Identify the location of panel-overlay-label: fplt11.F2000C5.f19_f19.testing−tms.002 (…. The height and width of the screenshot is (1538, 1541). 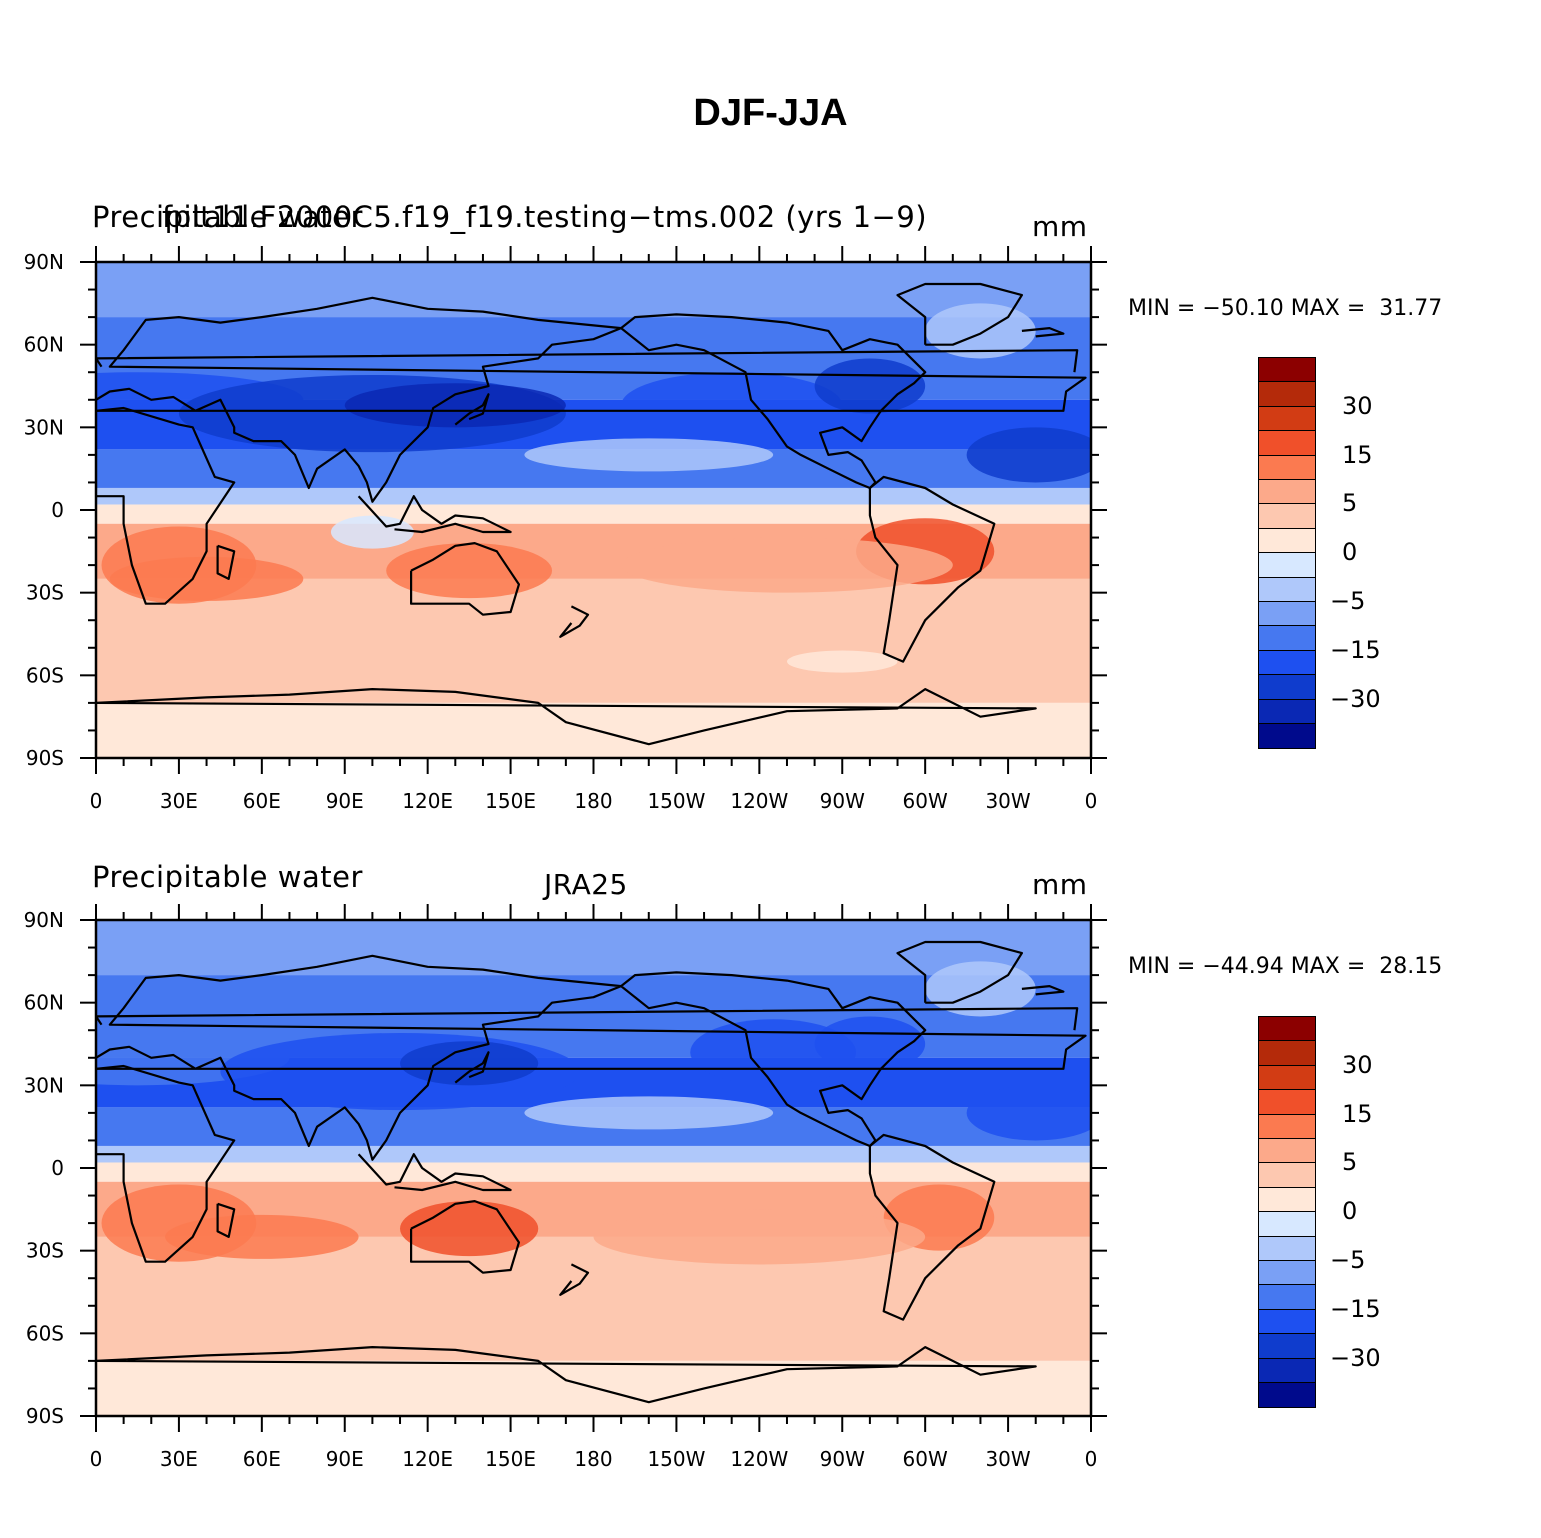
(545, 217).